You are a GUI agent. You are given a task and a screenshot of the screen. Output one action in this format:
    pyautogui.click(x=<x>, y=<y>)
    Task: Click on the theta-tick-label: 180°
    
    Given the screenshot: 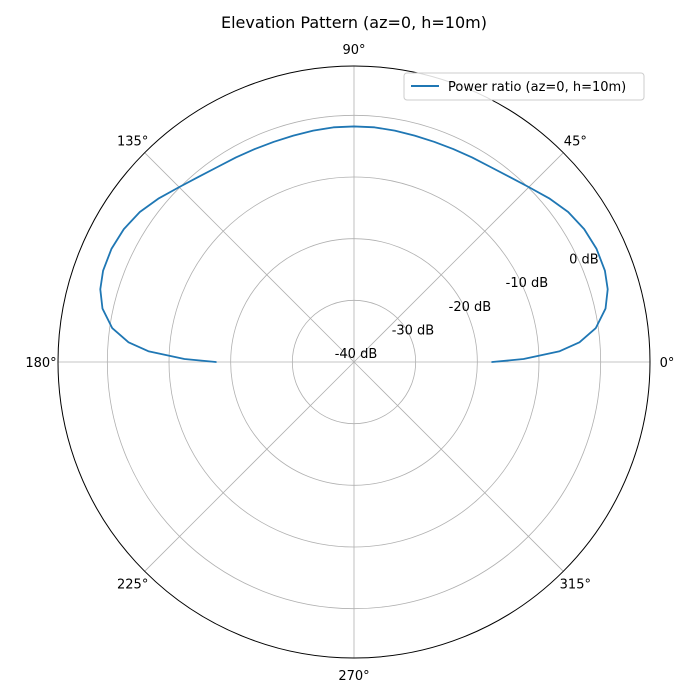 What is the action you would take?
    pyautogui.click(x=40, y=363)
    